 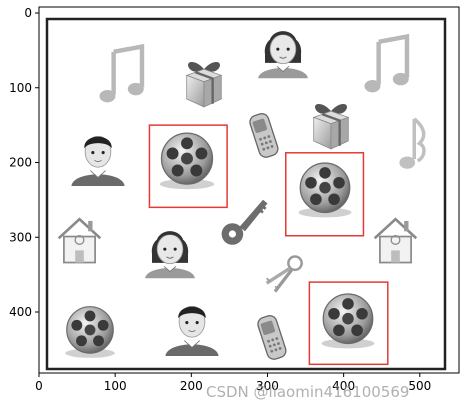 What do you see at coordinates (191, 386) in the screenshot?
I see `x-tick-label: 200` at bounding box center [191, 386].